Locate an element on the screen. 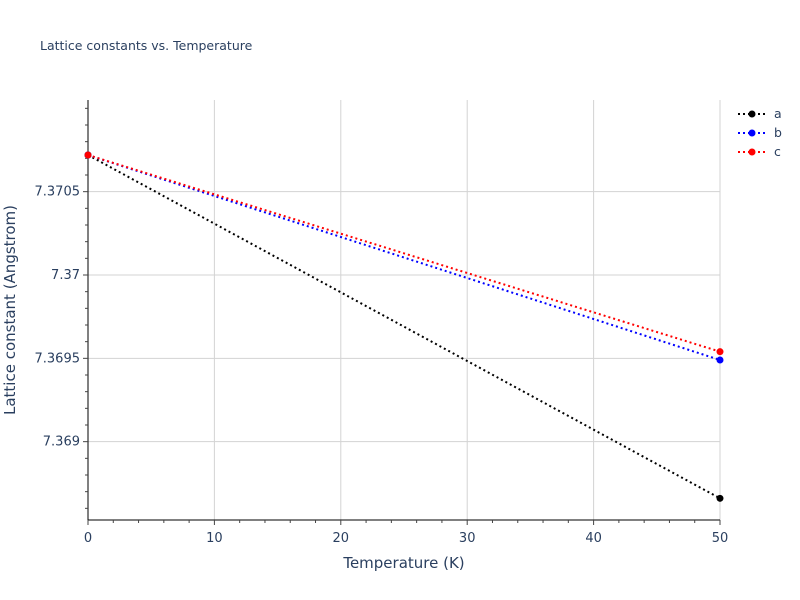 The height and width of the screenshot is (600, 800). legend-marker-c is located at coordinates (752, 152).